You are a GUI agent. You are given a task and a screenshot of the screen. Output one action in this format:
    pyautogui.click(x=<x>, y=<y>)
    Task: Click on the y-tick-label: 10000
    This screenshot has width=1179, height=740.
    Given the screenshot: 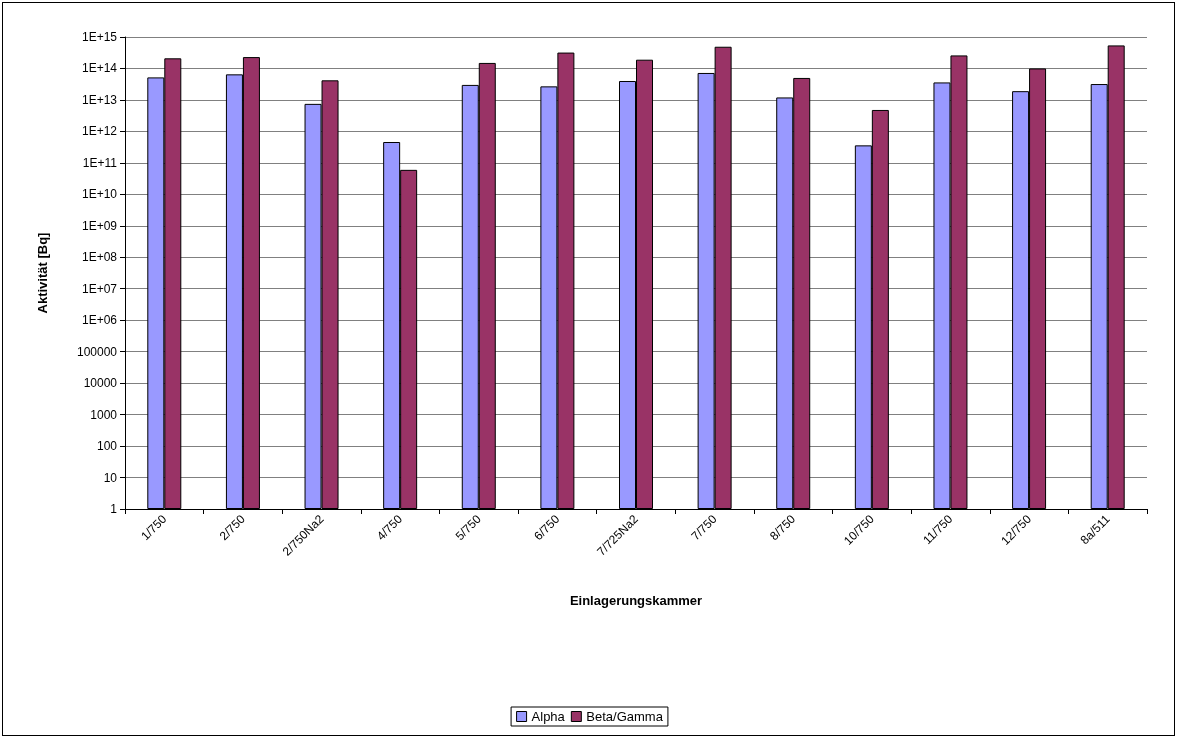 What is the action you would take?
    pyautogui.click(x=100, y=383)
    